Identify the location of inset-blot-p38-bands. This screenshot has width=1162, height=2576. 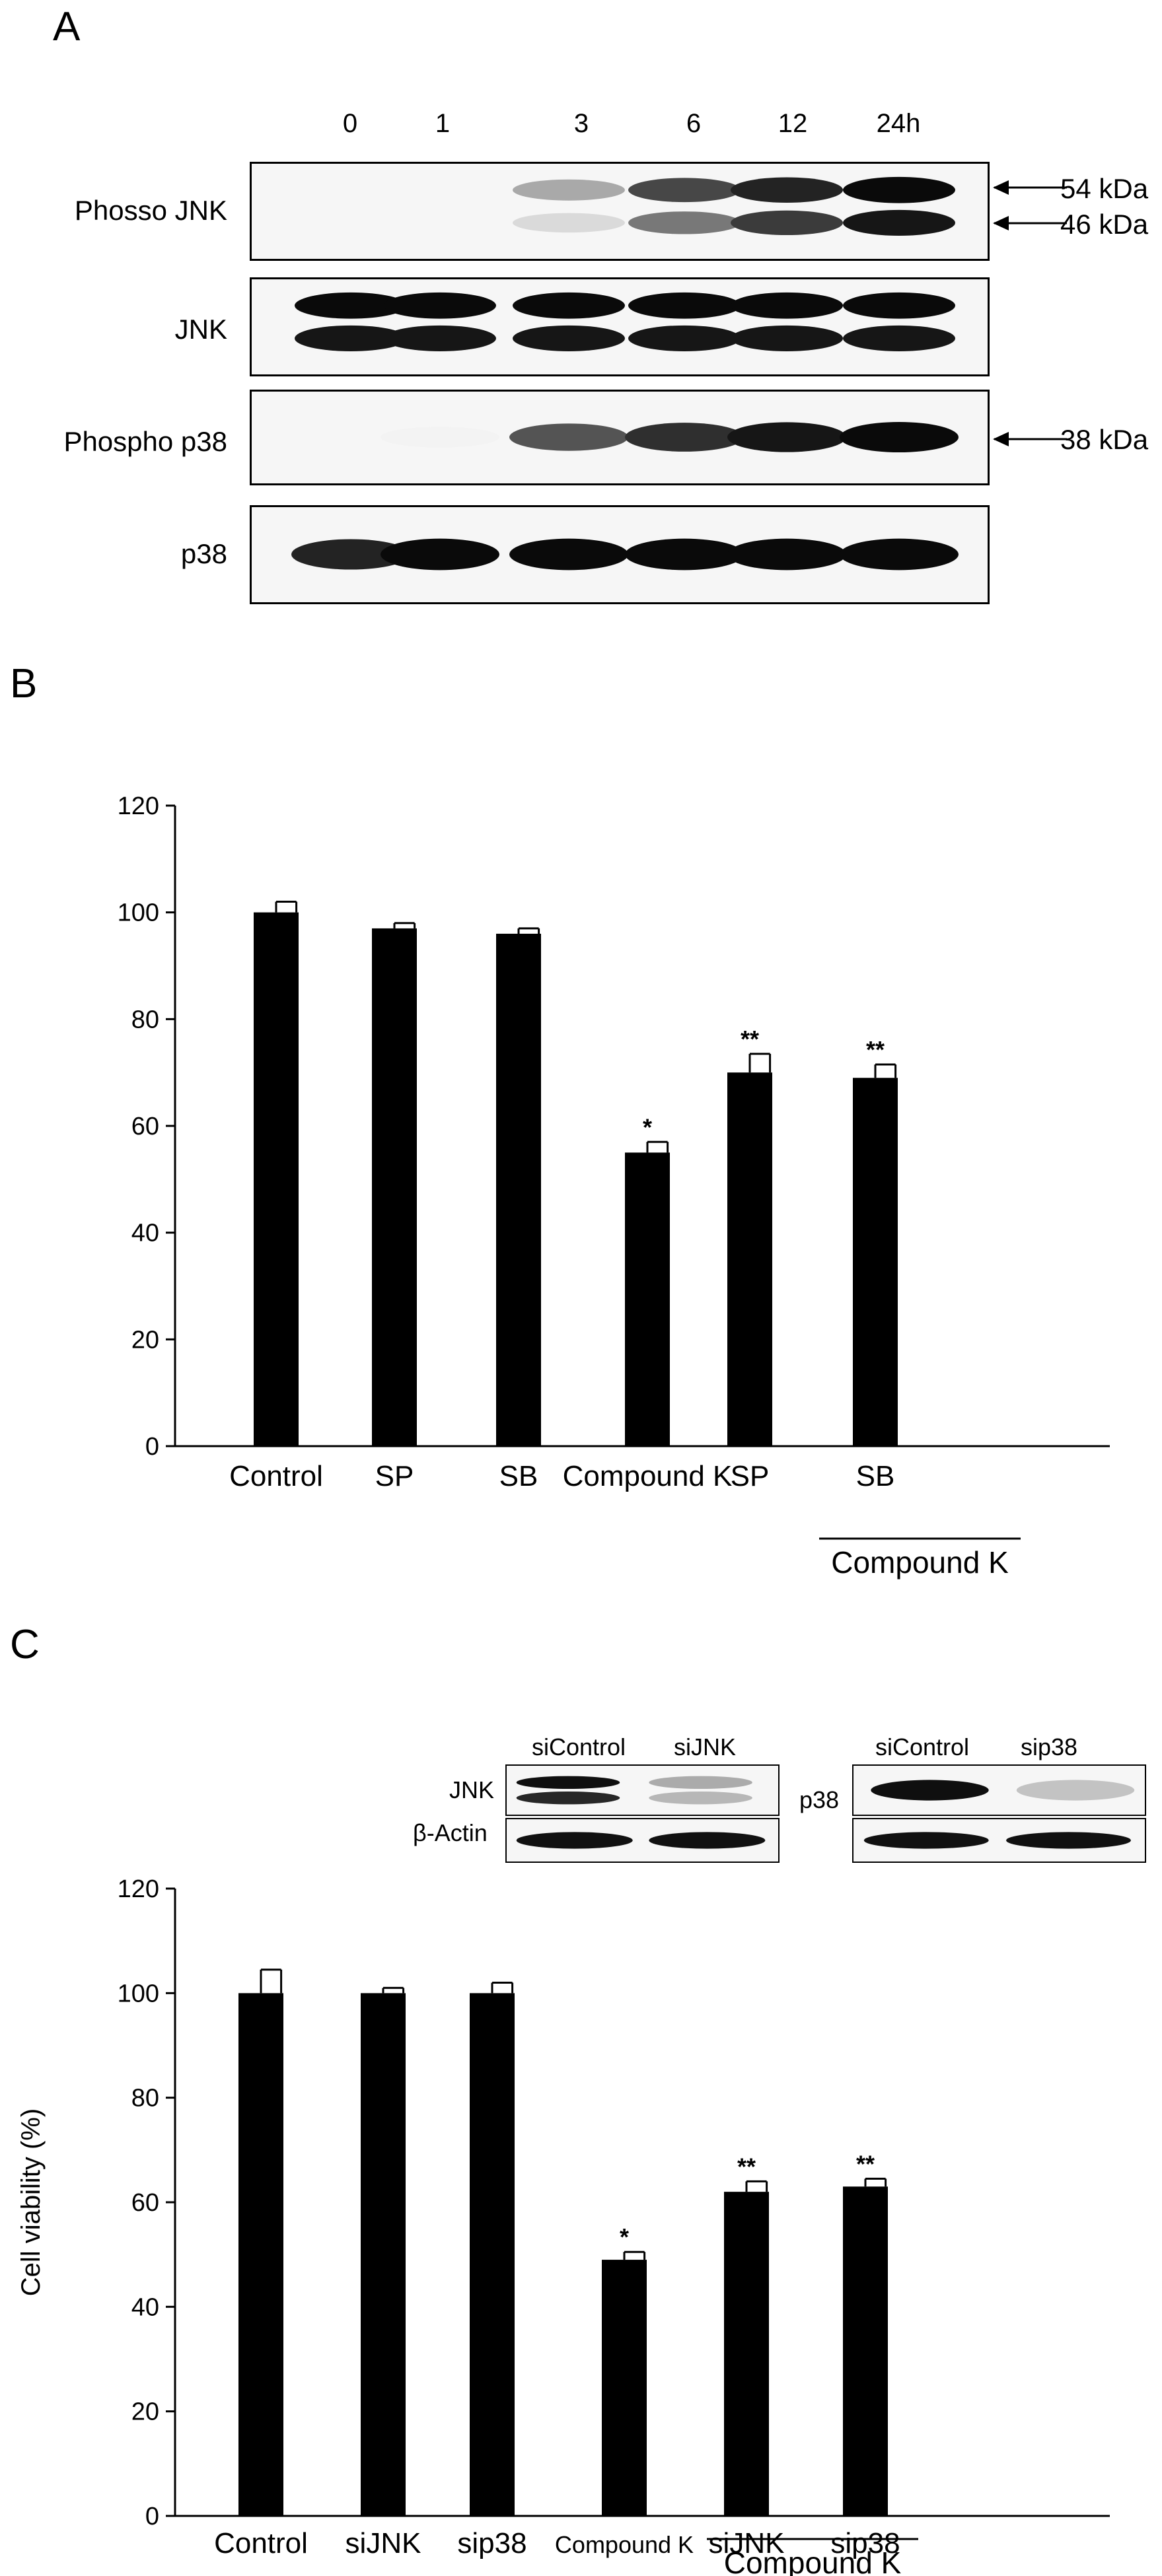
(999, 1791).